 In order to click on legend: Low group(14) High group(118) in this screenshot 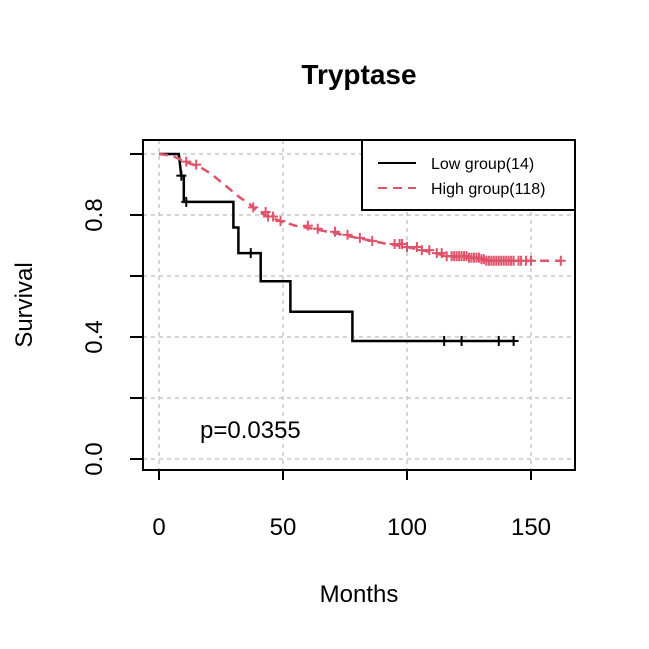, I will do `click(468, 175)`.